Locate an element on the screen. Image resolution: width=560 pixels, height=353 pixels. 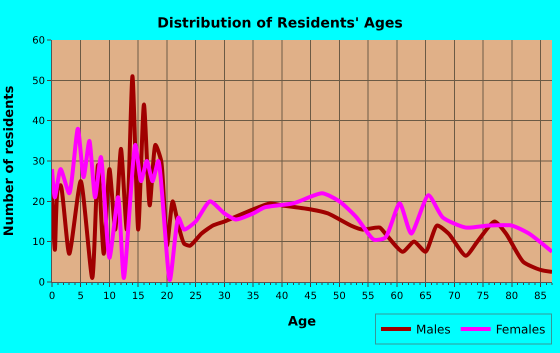
x-tick-label: 60 is located at coordinates (397, 296).